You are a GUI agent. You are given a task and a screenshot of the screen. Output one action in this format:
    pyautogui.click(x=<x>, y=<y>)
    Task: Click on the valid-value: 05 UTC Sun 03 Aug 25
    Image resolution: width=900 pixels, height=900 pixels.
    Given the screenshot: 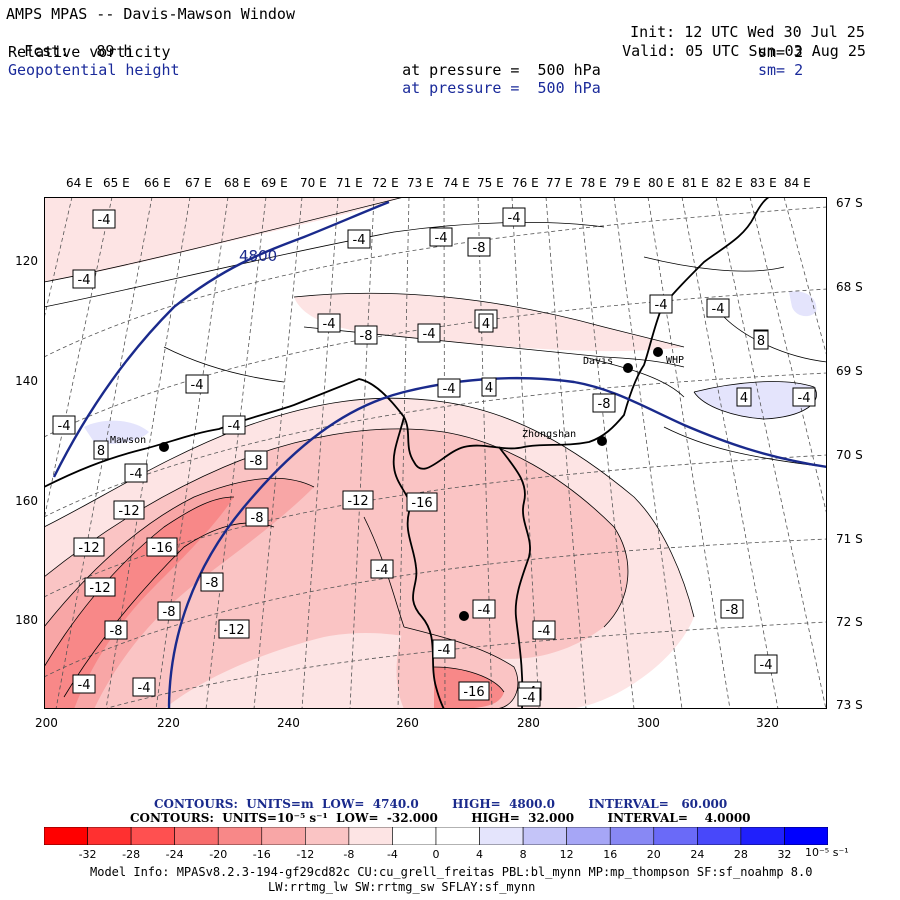 What is the action you would take?
    pyautogui.click(x=775, y=51)
    